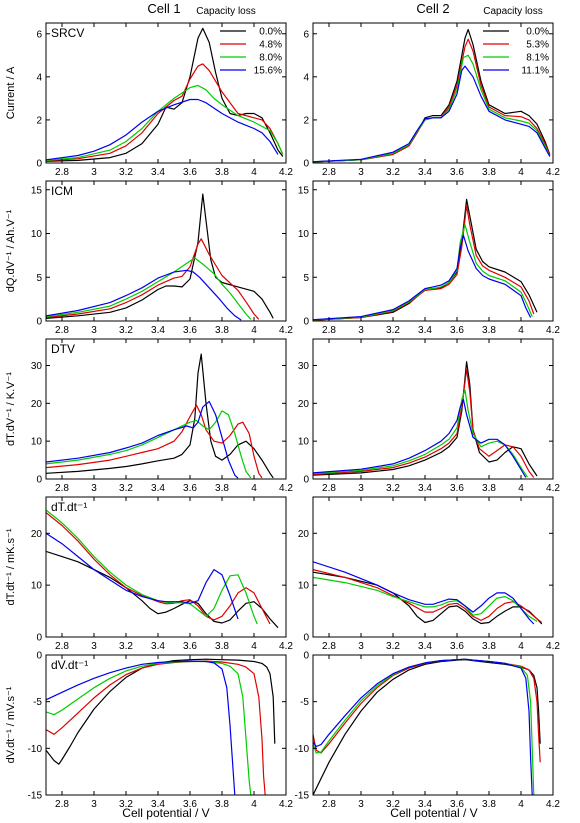 The height and width of the screenshot is (823, 580). Describe the element at coordinates (11, 250) in the screenshot. I see `y-axis-label: dQ.dV⁻¹ / Ah.V⁻¹` at that location.